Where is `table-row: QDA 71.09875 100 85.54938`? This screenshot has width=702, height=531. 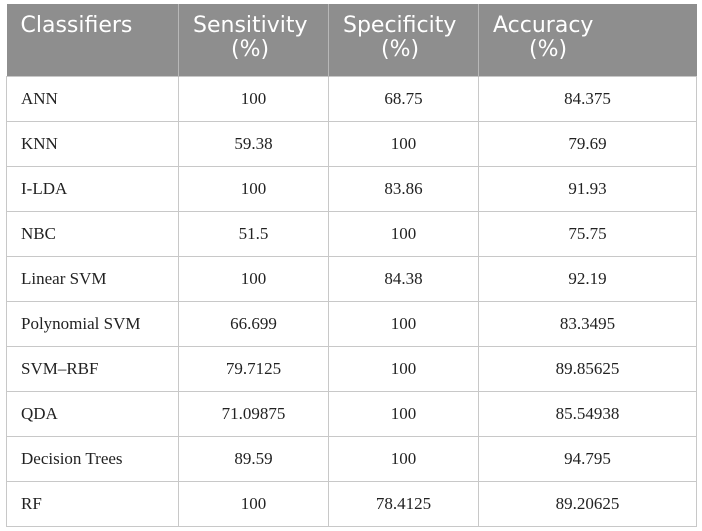
table-row: QDA 71.09875 100 85.54938 is located at coordinates (351, 413).